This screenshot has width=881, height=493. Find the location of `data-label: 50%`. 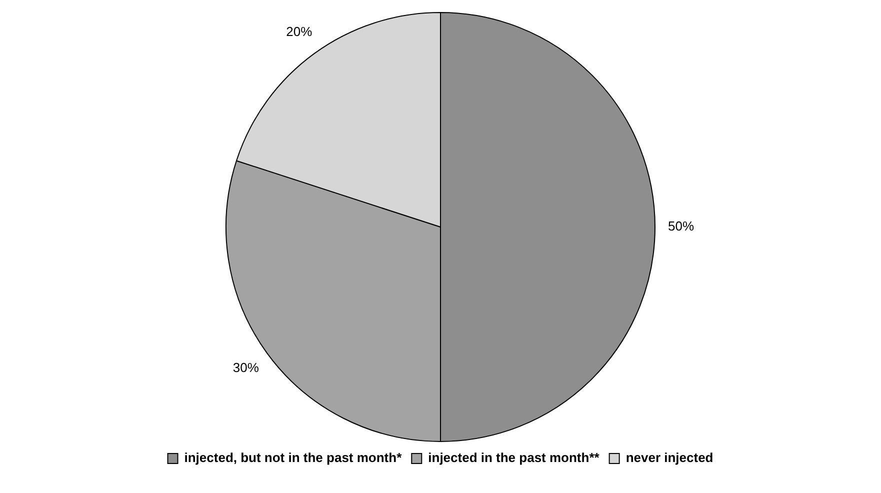

data-label: 50% is located at coordinates (681, 226).